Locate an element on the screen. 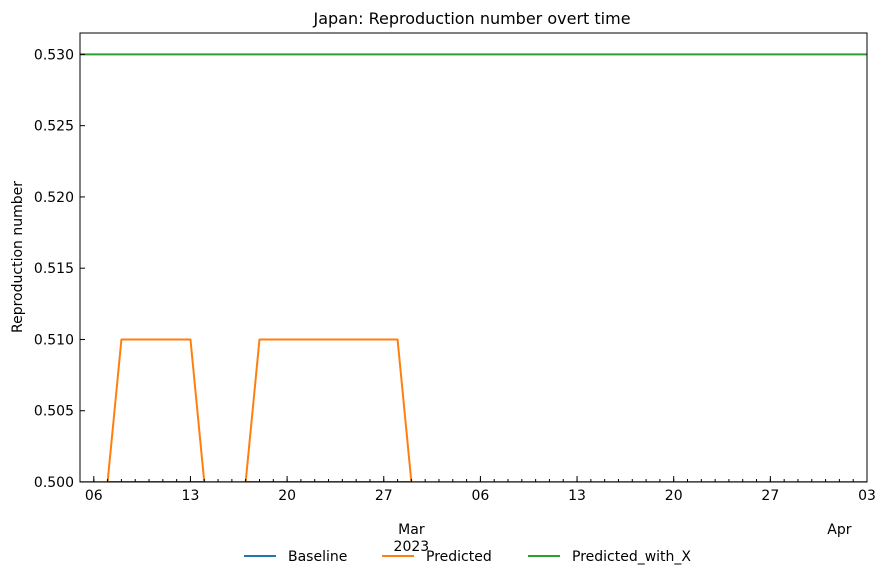 This screenshot has width=887, height=582. y-axis-label: Reproduction number is located at coordinates (18, 257).